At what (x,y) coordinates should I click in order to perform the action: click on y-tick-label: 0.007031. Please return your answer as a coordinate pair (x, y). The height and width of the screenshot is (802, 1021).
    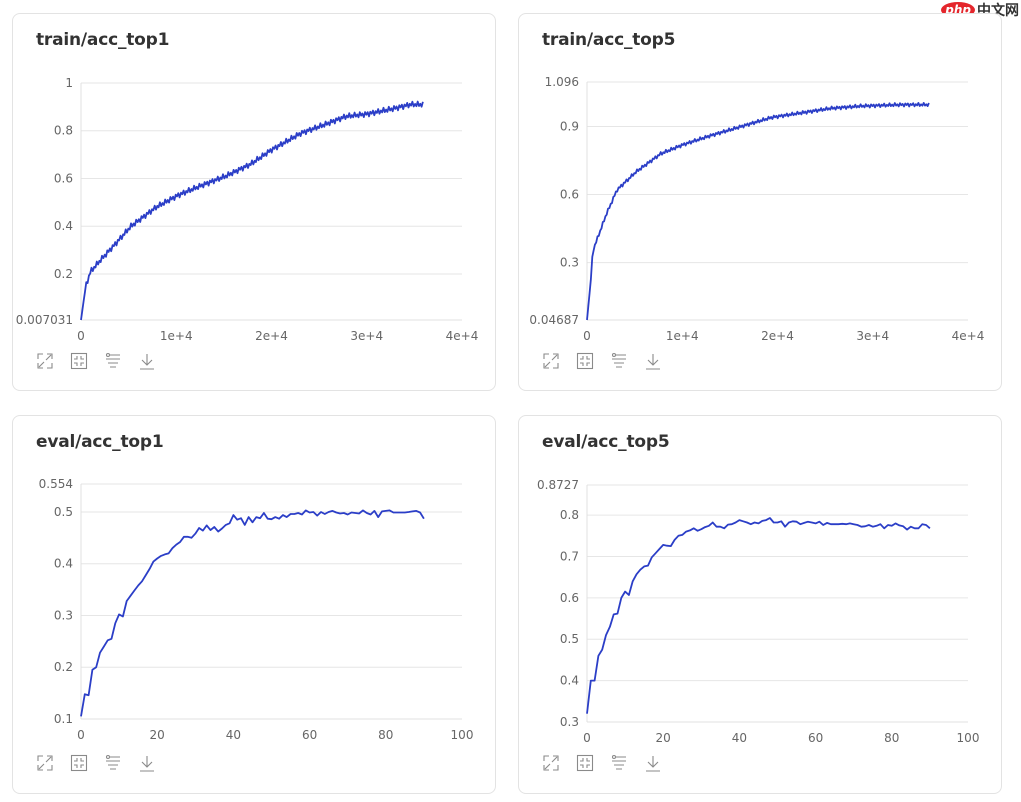
    Looking at the image, I should click on (44, 320).